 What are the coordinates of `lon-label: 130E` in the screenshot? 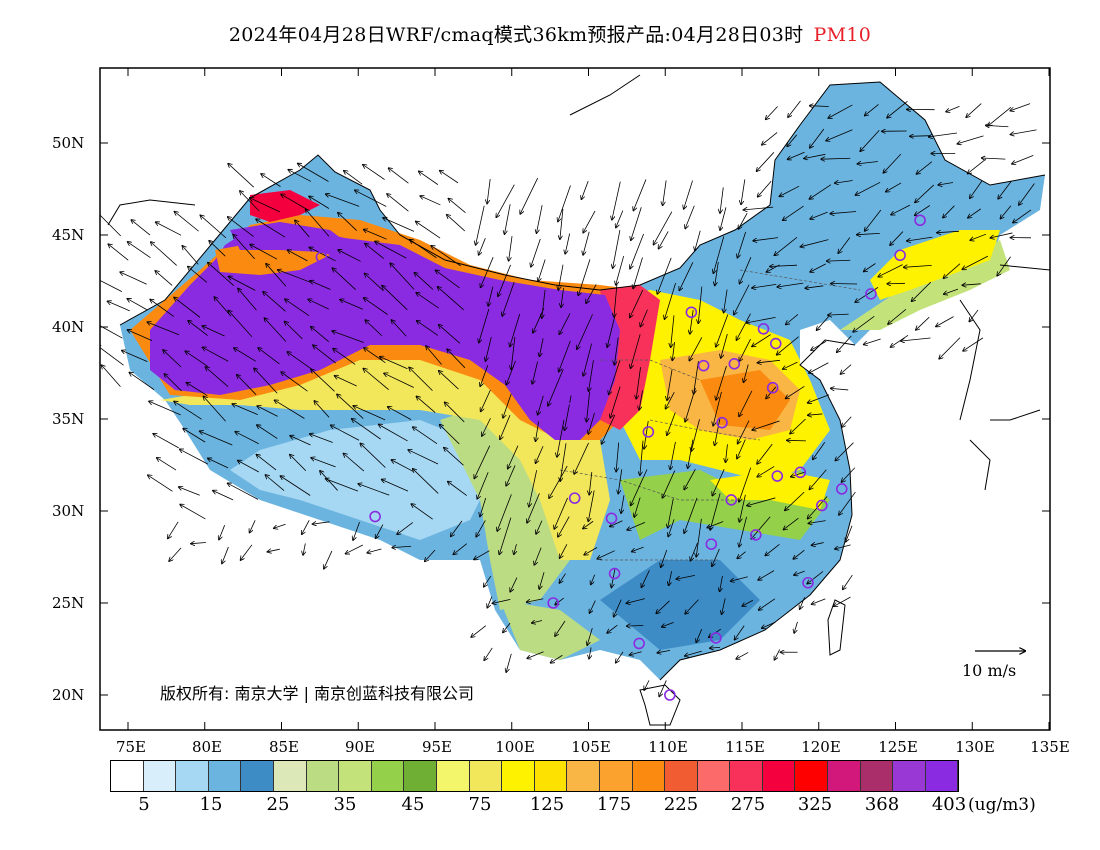 It's located at (975, 747).